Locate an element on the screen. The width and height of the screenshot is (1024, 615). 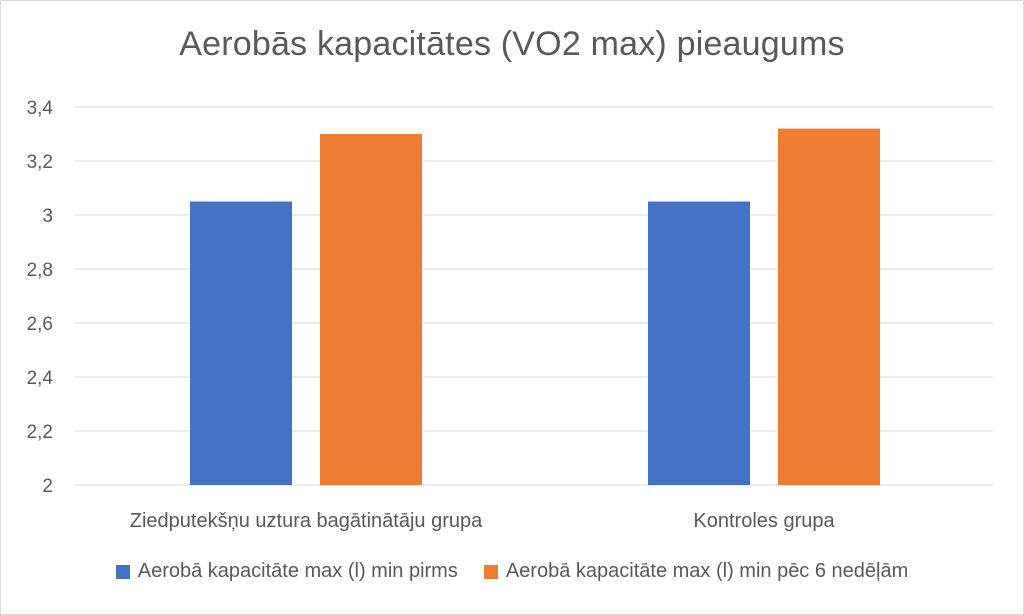
y-tick-label: 3,2 is located at coordinates (40, 162).